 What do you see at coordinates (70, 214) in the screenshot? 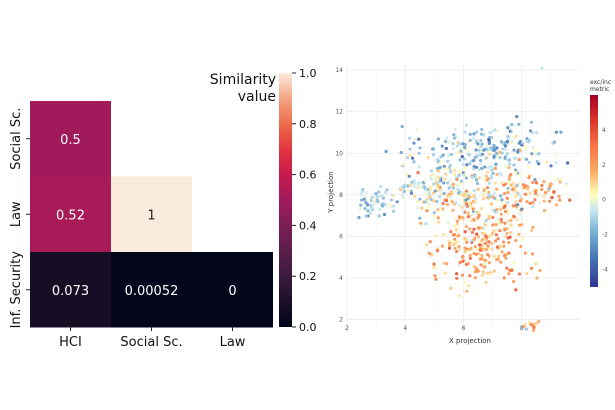
I see `heatmap-cell` at bounding box center [70, 214].